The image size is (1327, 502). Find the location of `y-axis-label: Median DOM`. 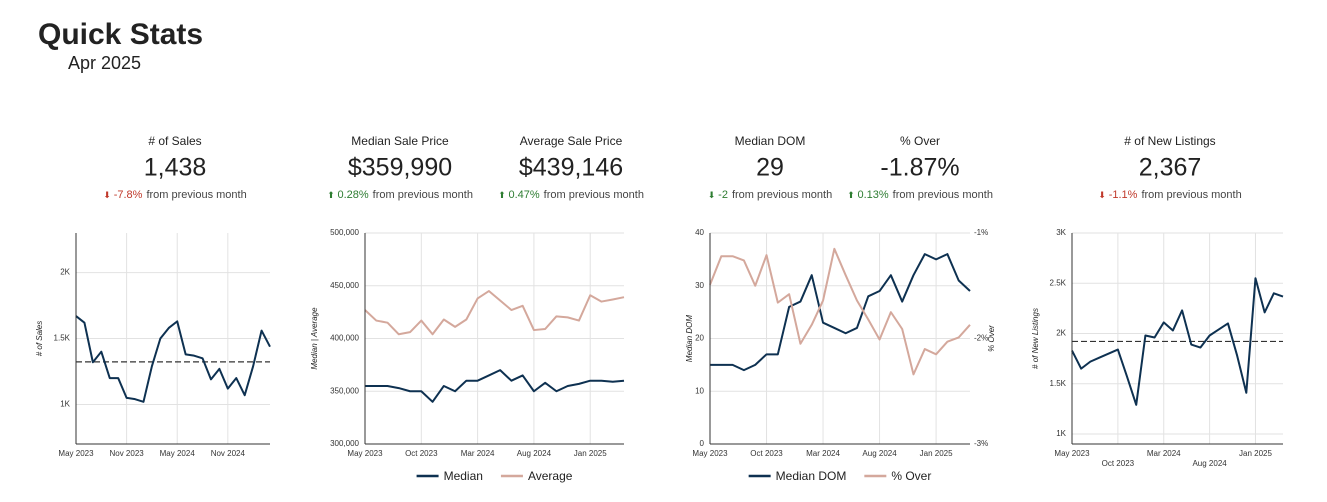

y-axis-label: Median DOM is located at coordinates (689, 338).